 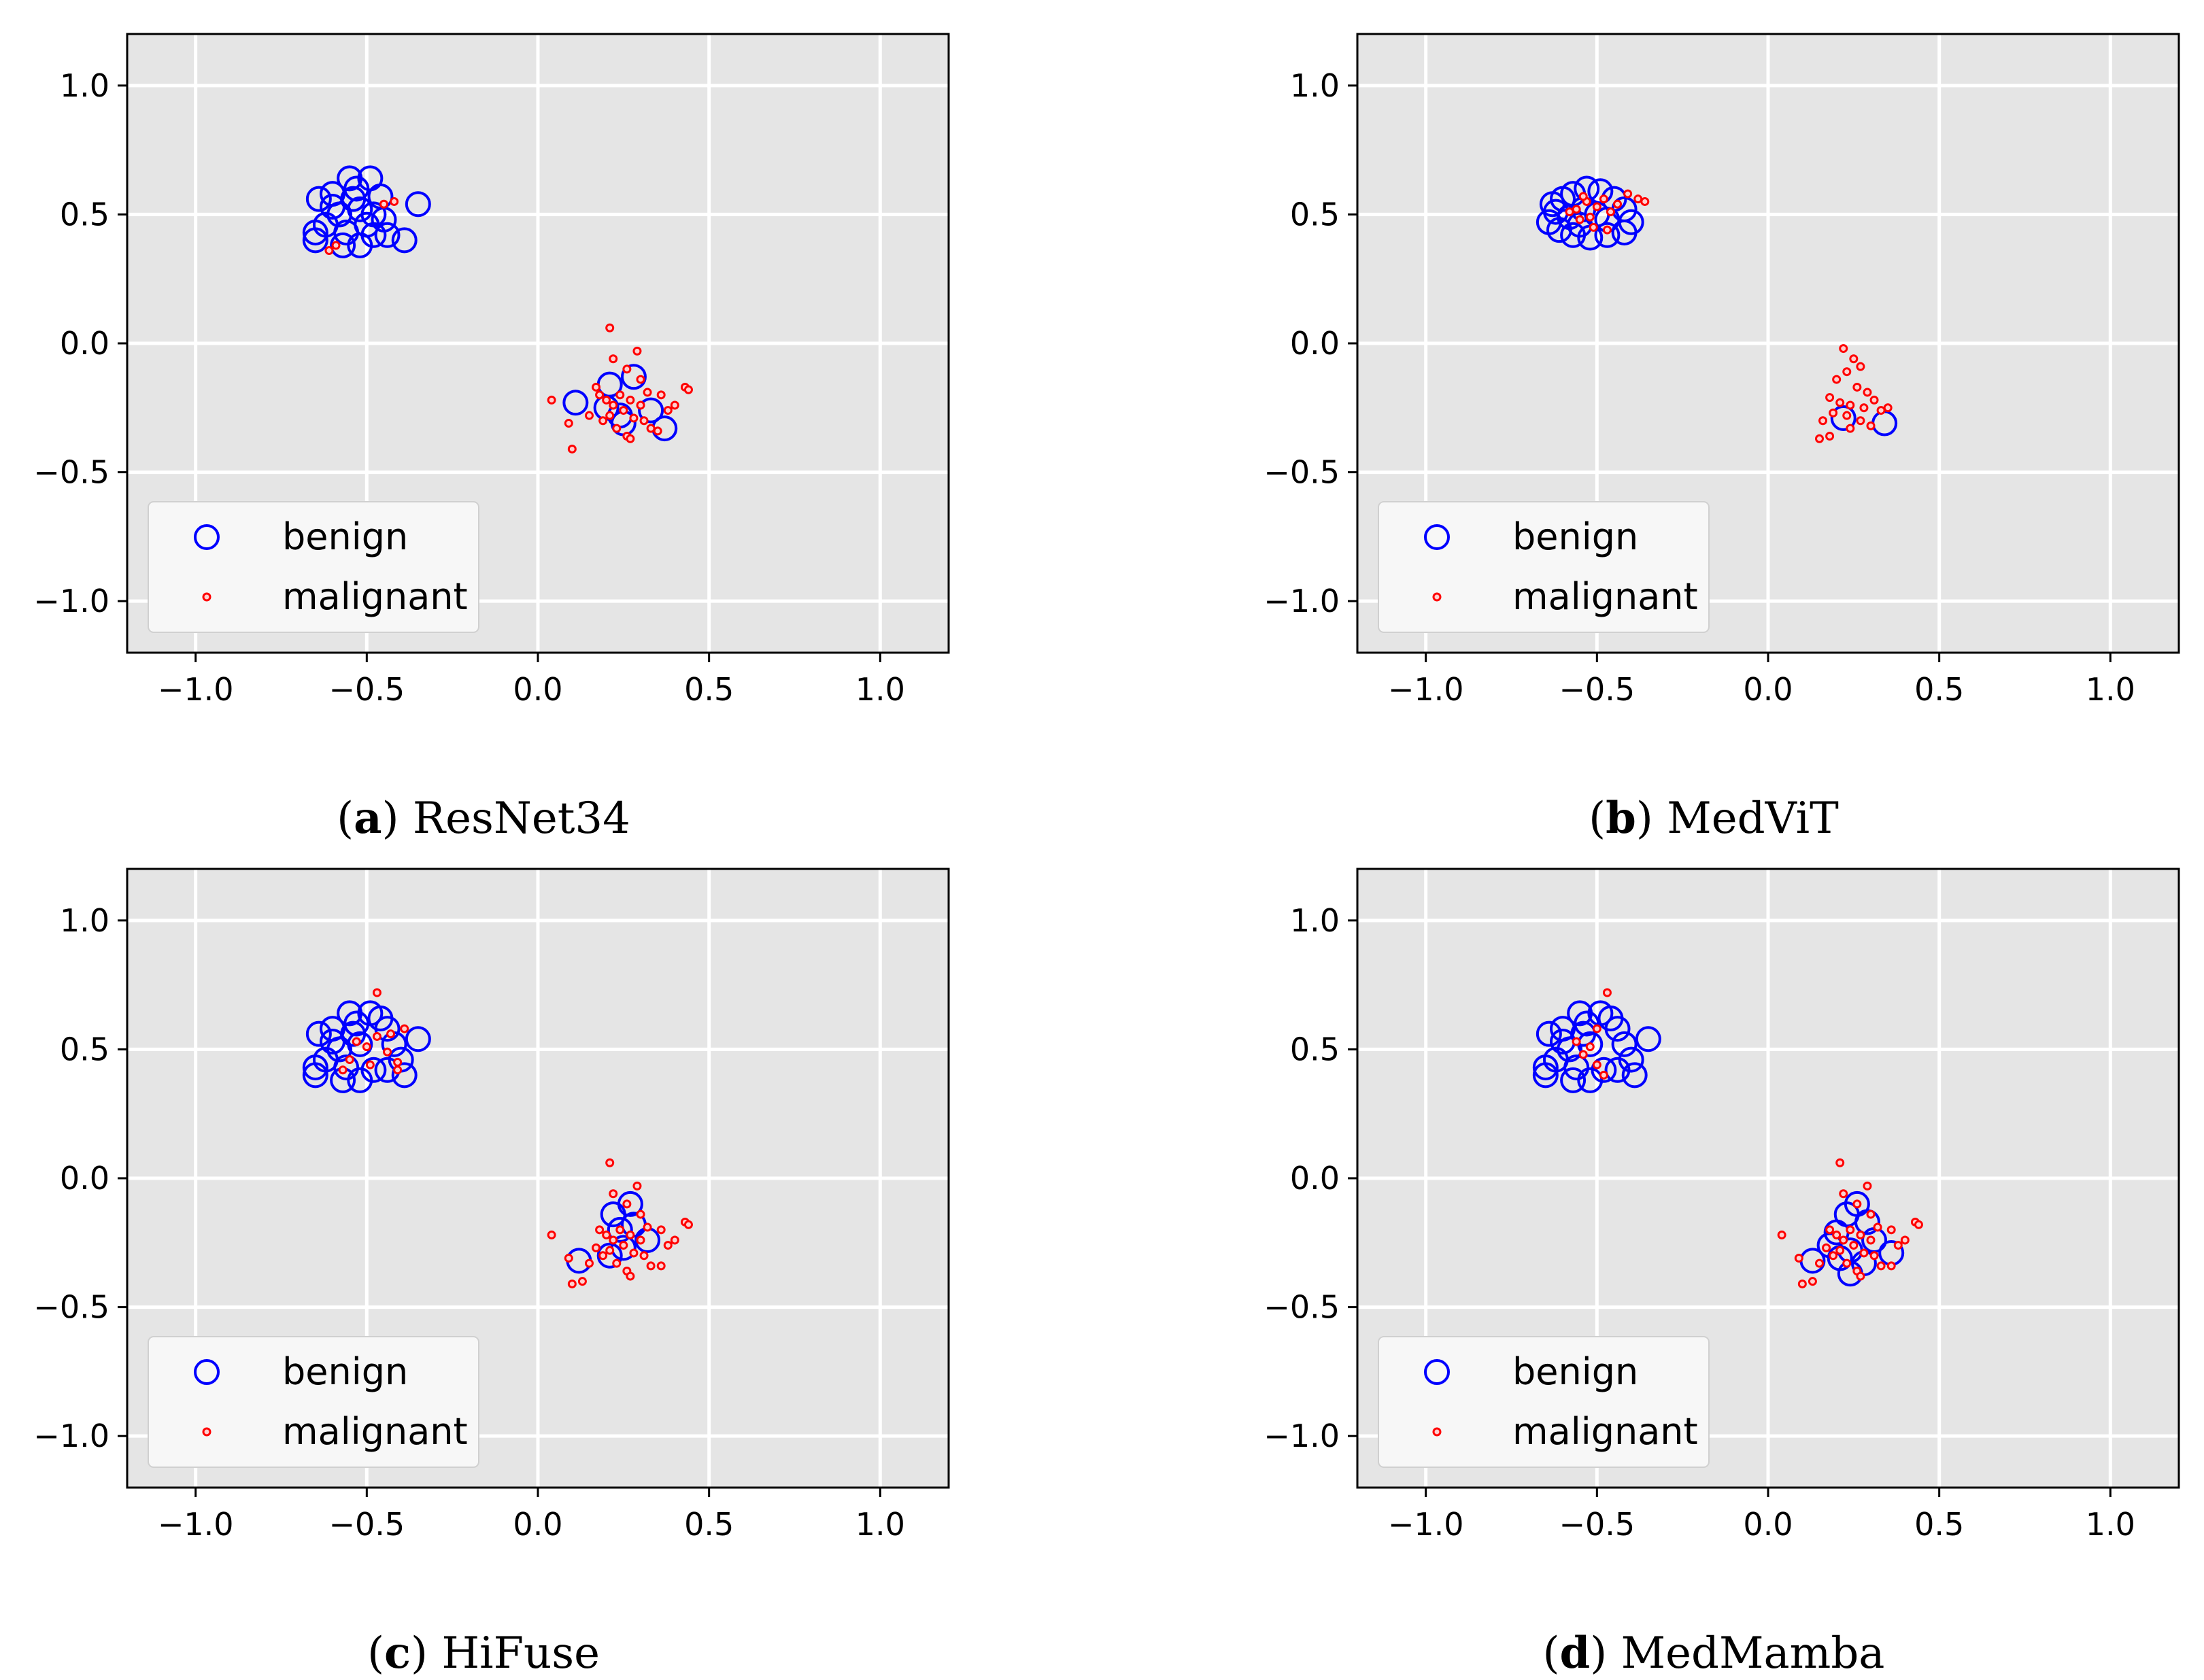 What do you see at coordinates (368, 819) in the screenshot?
I see `caption-letter: a` at bounding box center [368, 819].